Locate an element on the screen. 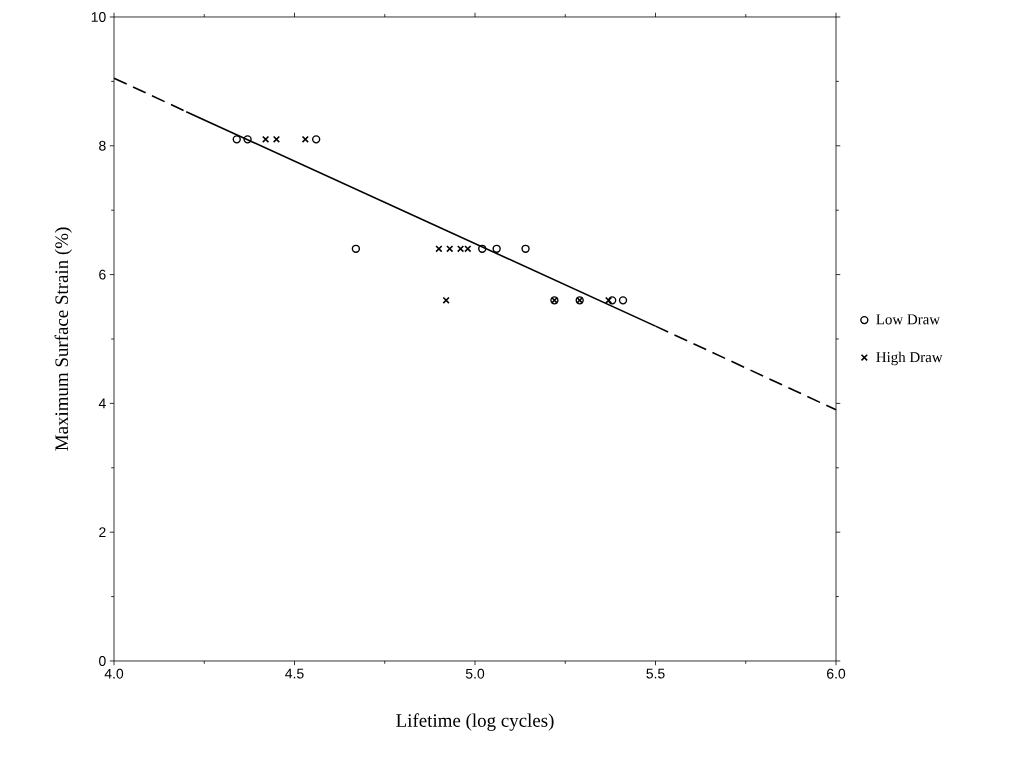 This screenshot has width=1018, height=765. x-tick-label: 6.0 is located at coordinates (836, 673).